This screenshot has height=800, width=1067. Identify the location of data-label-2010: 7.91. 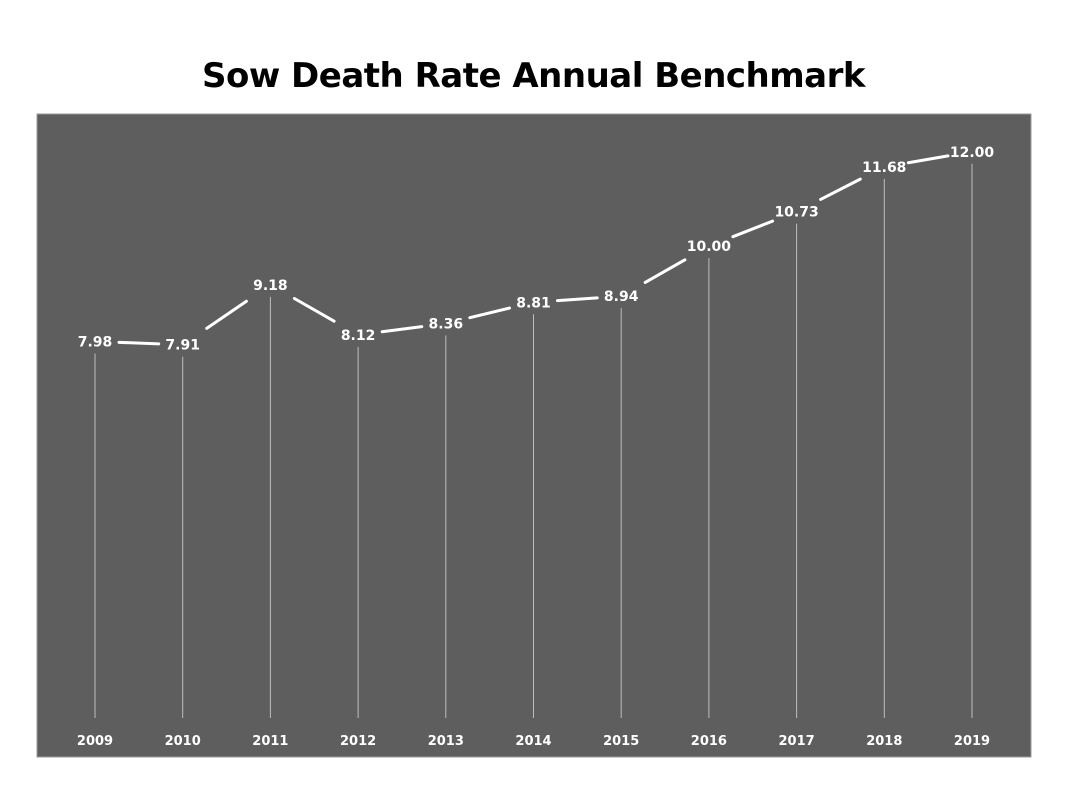
(182, 346).